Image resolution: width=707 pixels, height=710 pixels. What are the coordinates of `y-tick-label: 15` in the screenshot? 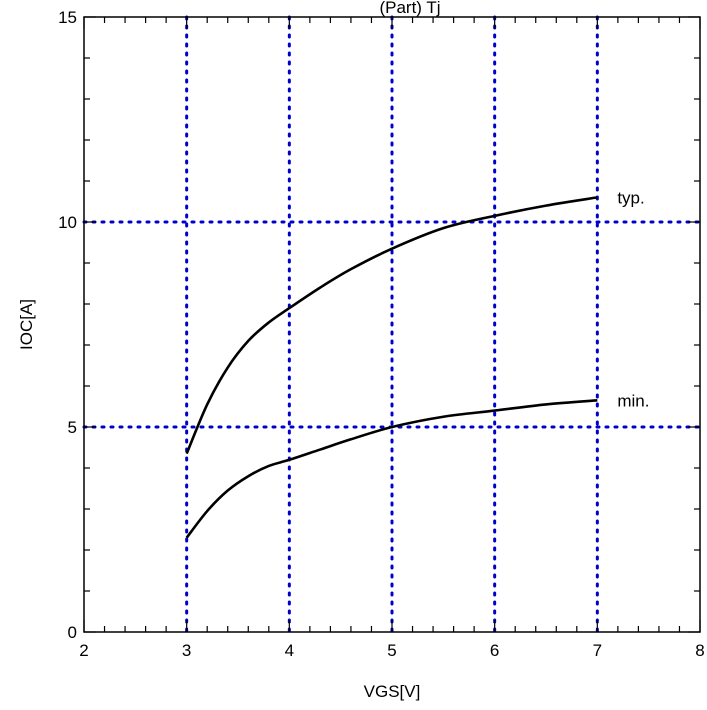 It's located at (67, 17).